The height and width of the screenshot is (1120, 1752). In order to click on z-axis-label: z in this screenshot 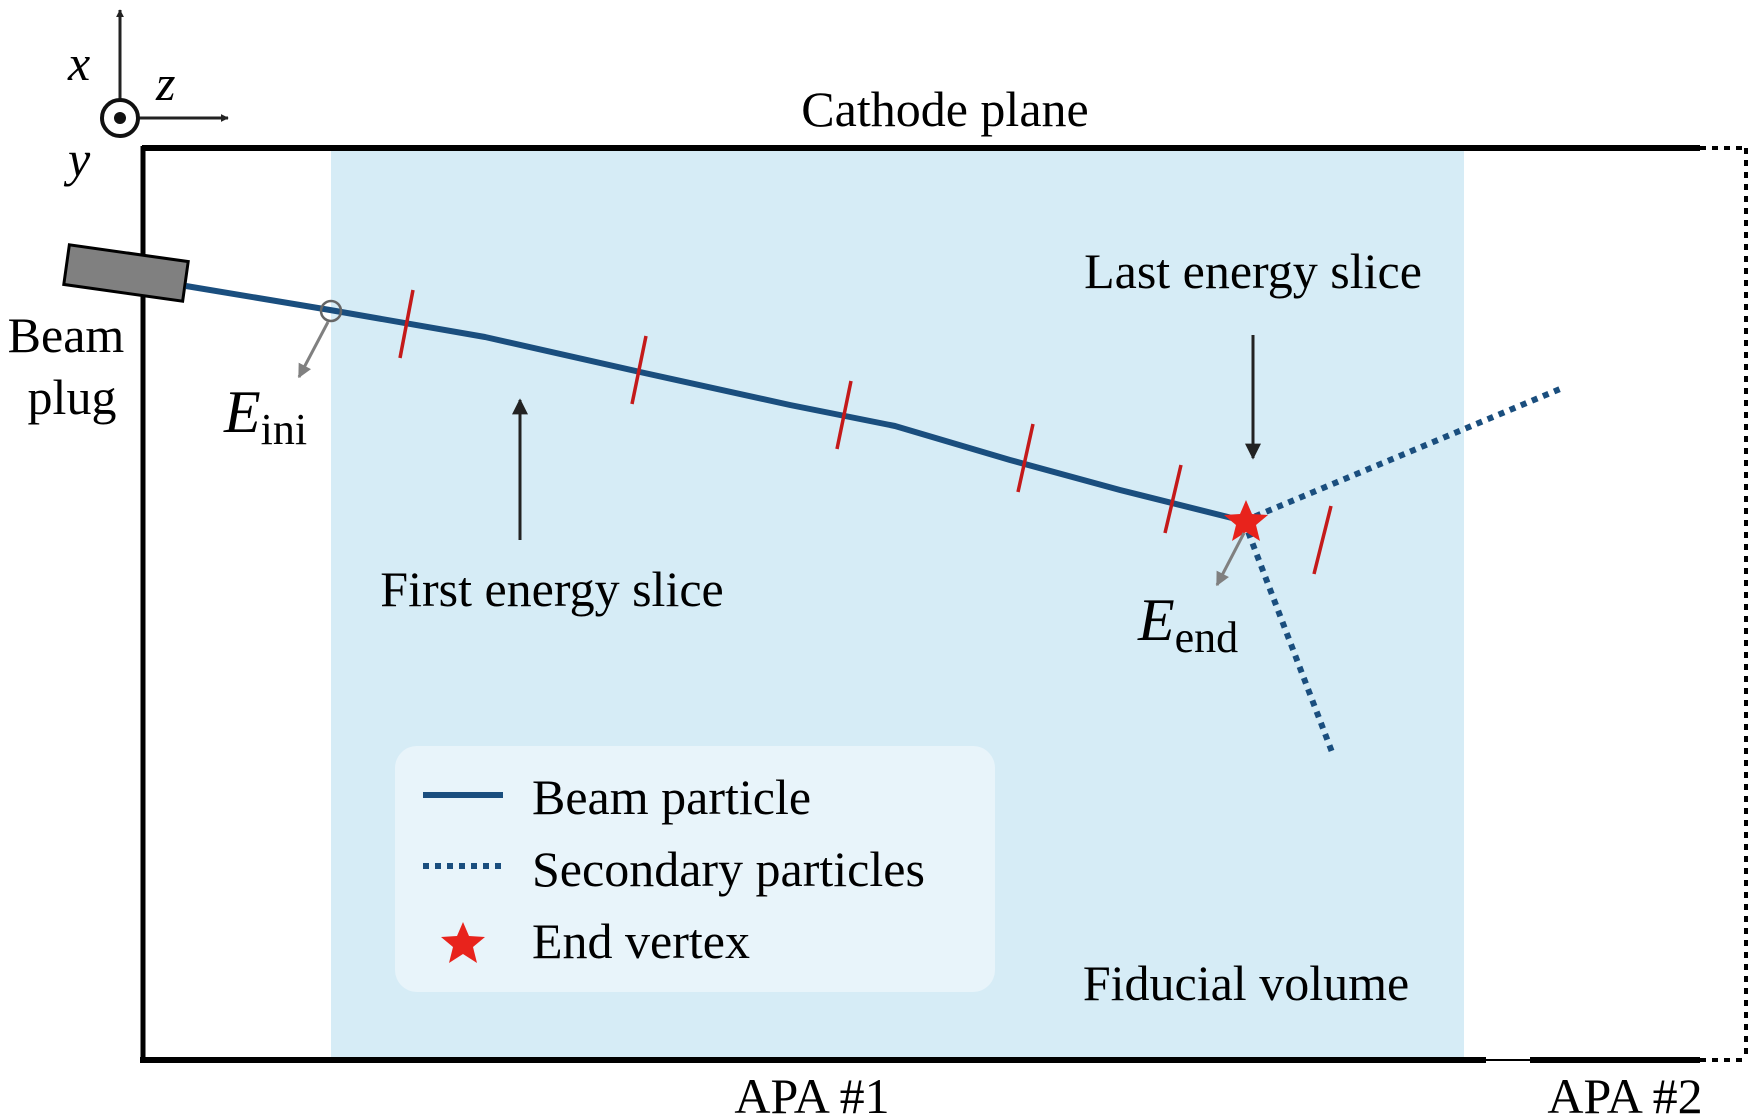, I will do `click(165, 83)`.